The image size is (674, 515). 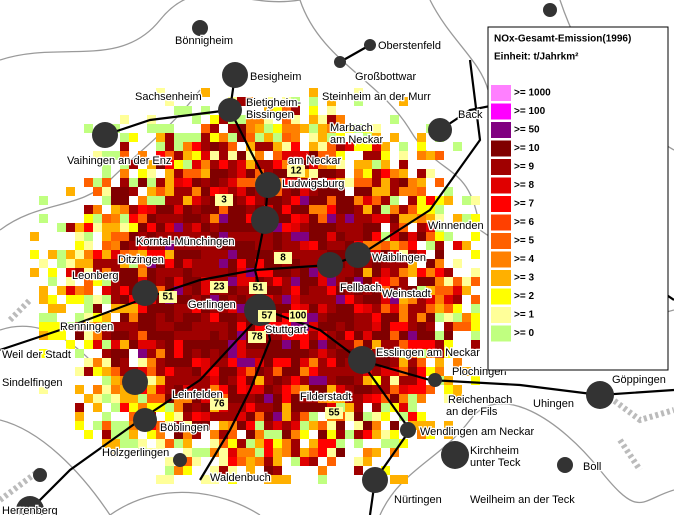 I want to click on value-box, so click(x=298, y=316).